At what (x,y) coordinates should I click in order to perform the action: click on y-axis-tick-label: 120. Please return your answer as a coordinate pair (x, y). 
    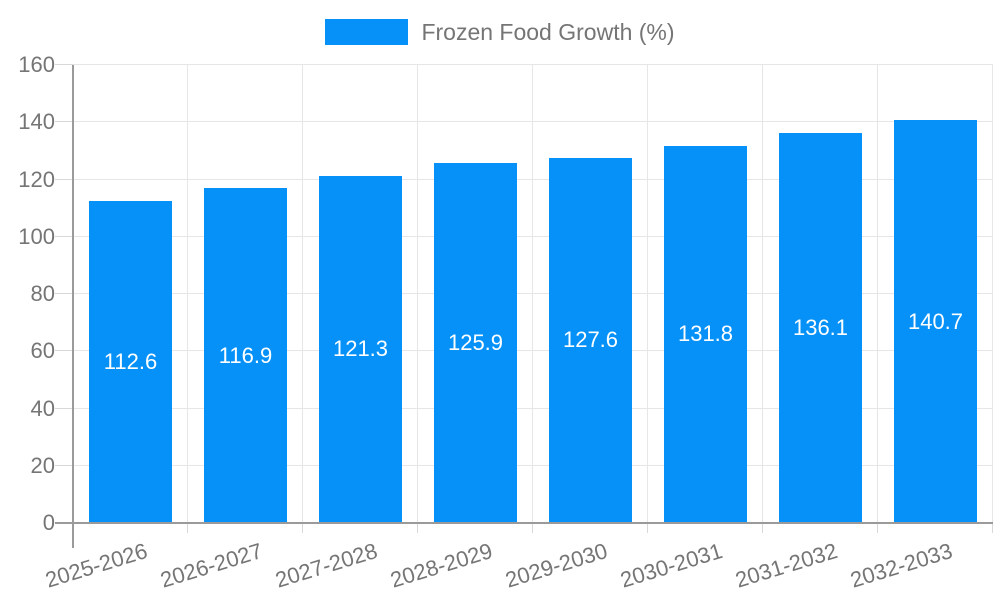
    Looking at the image, I should click on (36, 179).